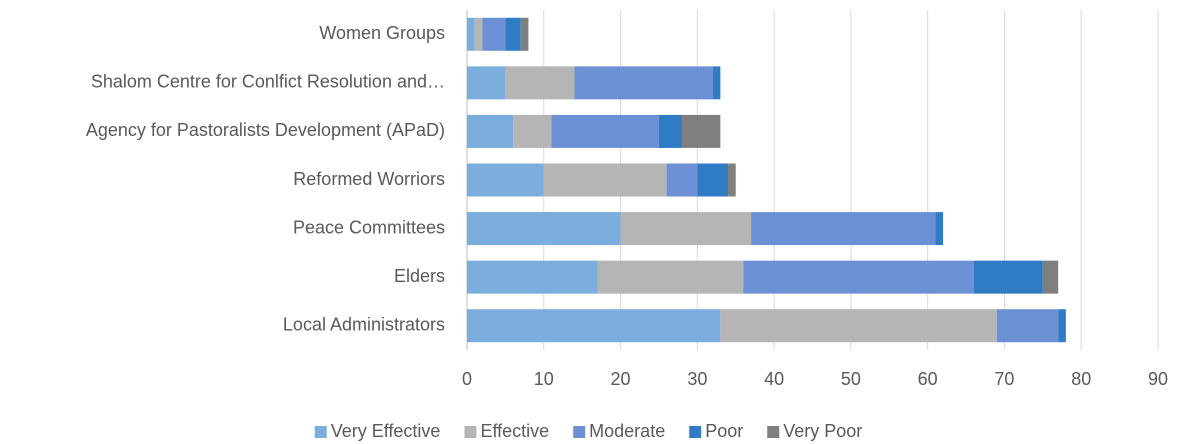 The image size is (1177, 444). Describe the element at coordinates (621, 379) in the screenshot. I see `x-tick-label: 20` at that location.